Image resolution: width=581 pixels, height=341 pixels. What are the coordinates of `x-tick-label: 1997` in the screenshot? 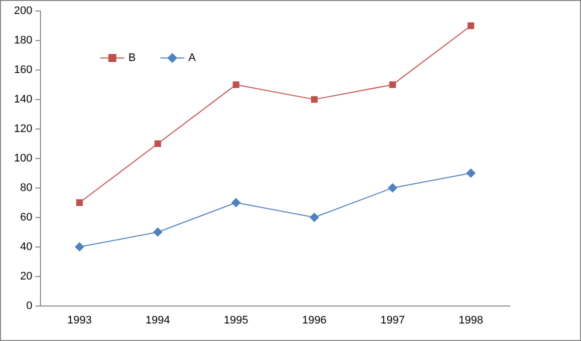 It's located at (392, 320).